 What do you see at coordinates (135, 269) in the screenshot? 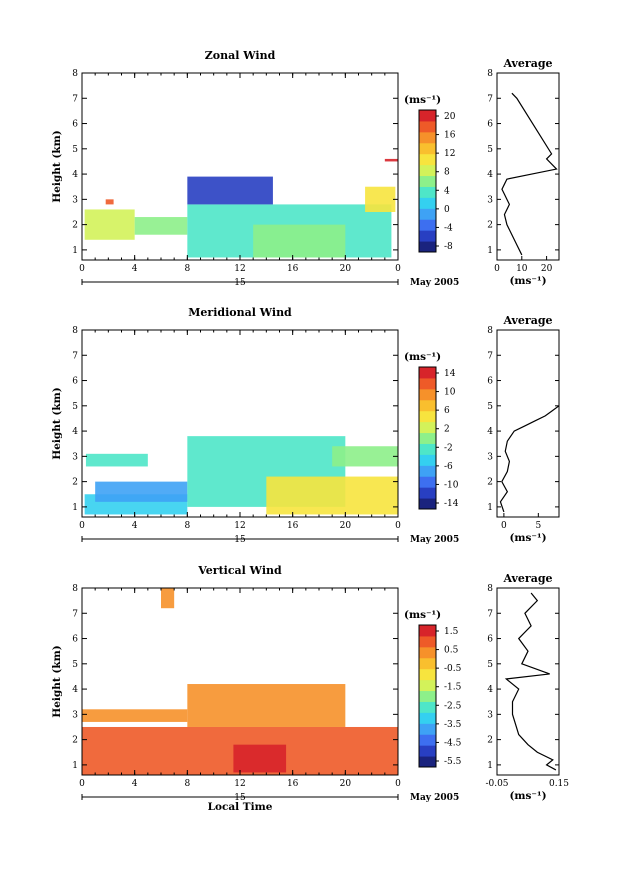
I see `x-tick-label: 4` at bounding box center [135, 269].